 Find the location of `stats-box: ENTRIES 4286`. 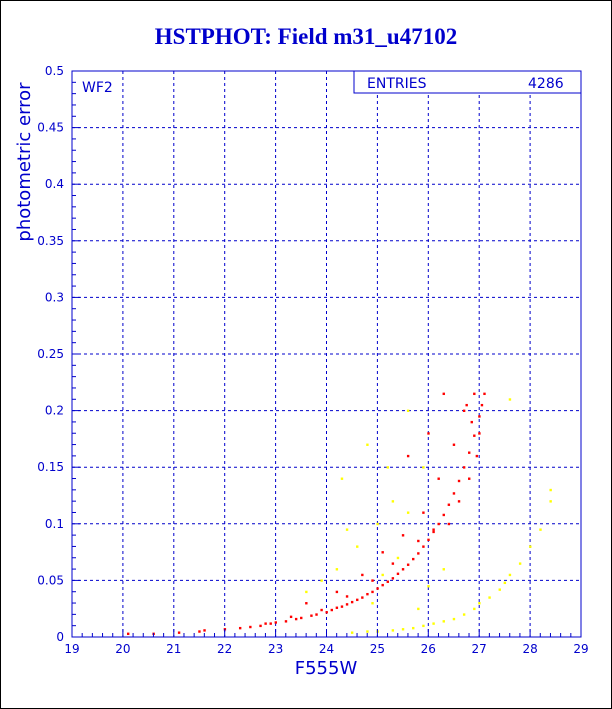

stats-box: ENTRIES 4286 is located at coordinates (467, 82).